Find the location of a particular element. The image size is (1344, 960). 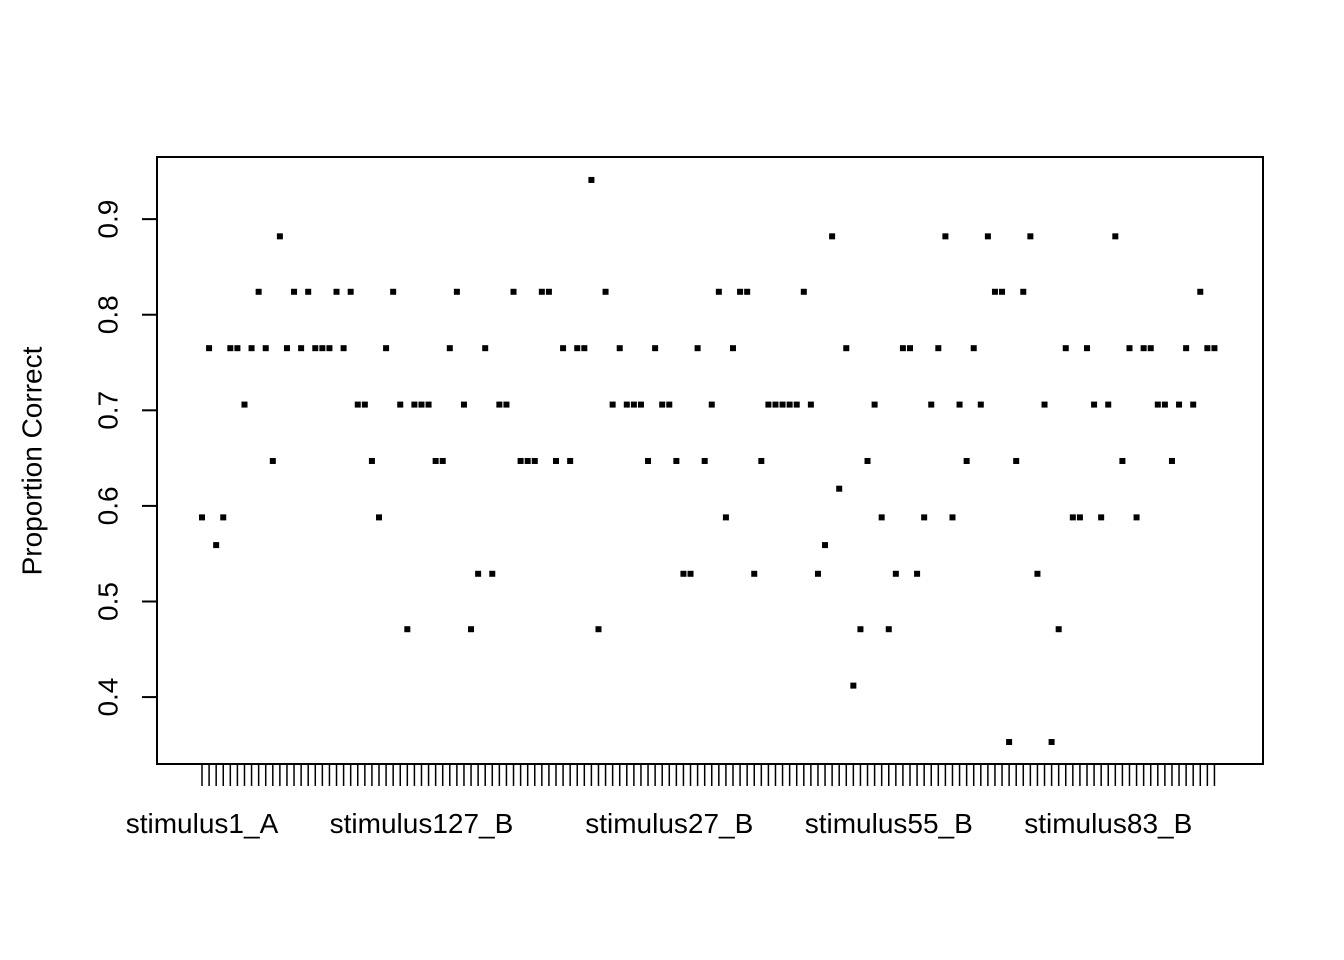

x-tick-label: stimulus55_B is located at coordinates (889, 823).